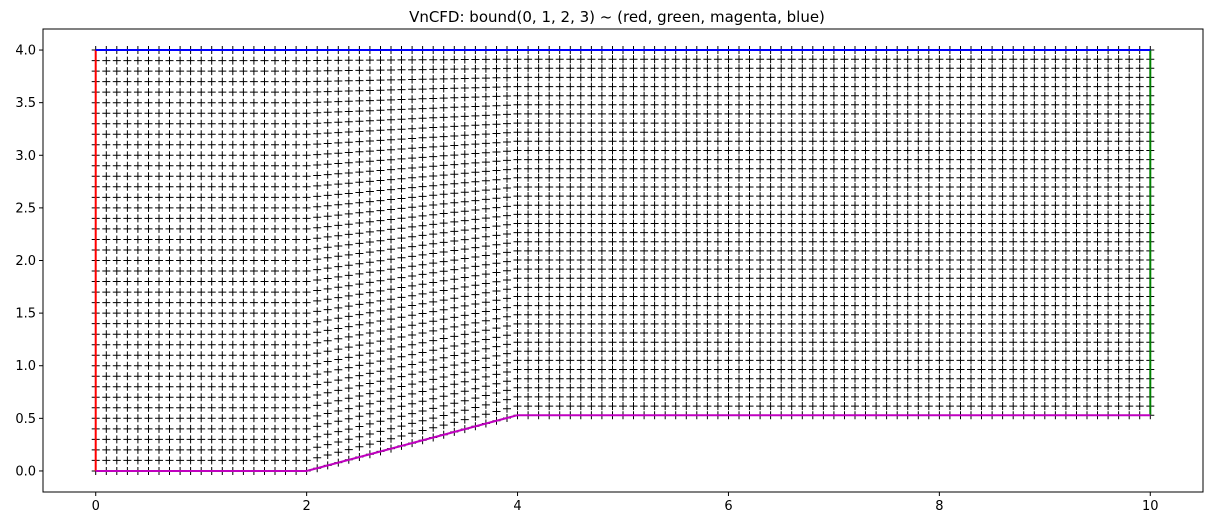 The image size is (1214, 526). Describe the element at coordinates (25, 471) in the screenshot. I see `y-tick-label: 0.0` at that location.